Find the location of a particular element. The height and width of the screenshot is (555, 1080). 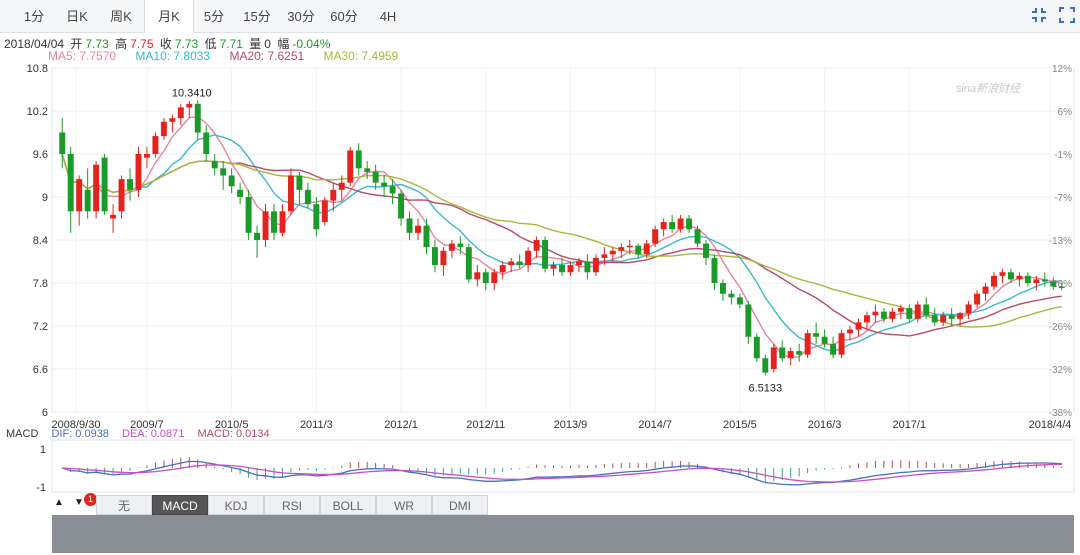

close-value: 7.73 is located at coordinates (186, 44).